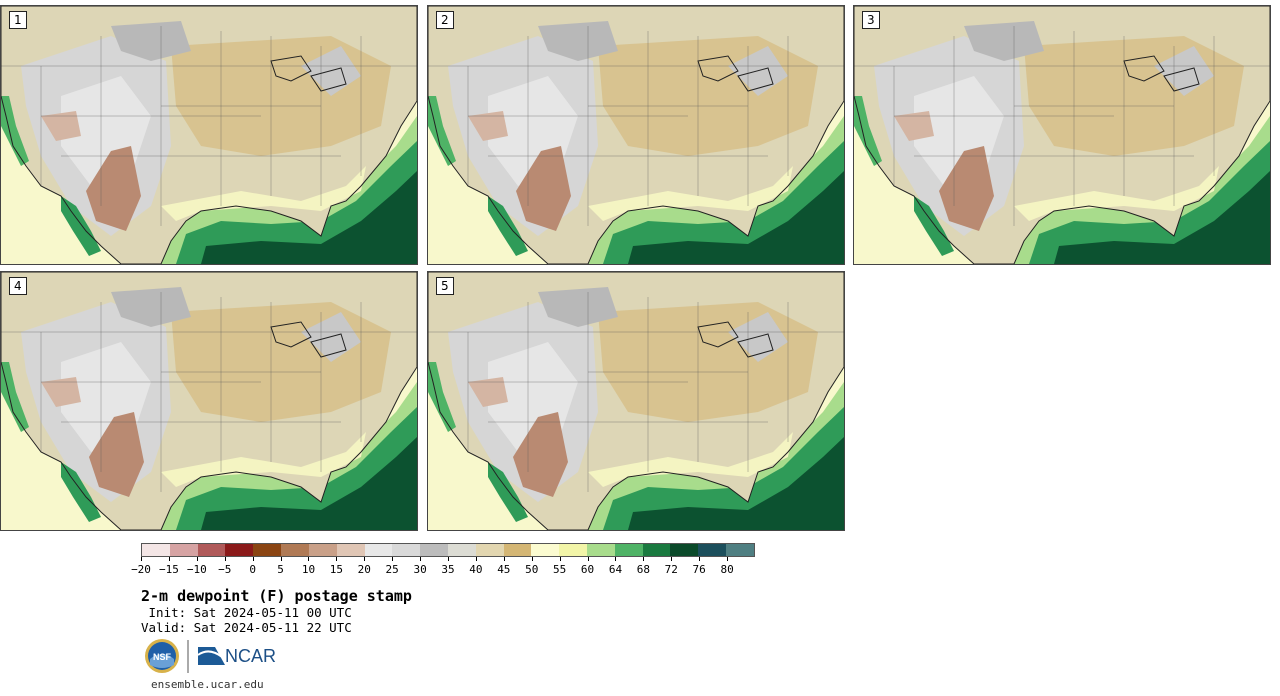  I want to click on valid-time: Valid: Sat 2024-05-11 22 UTC, so click(246, 627).